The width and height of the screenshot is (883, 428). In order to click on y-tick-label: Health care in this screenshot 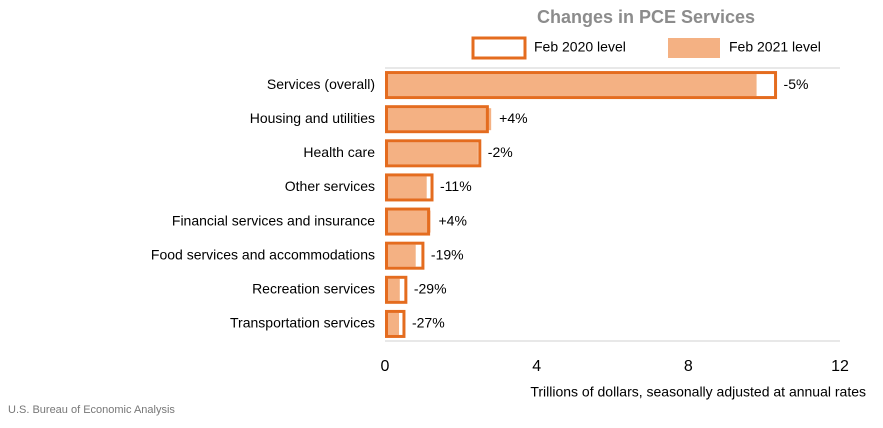, I will do `click(339, 152)`.